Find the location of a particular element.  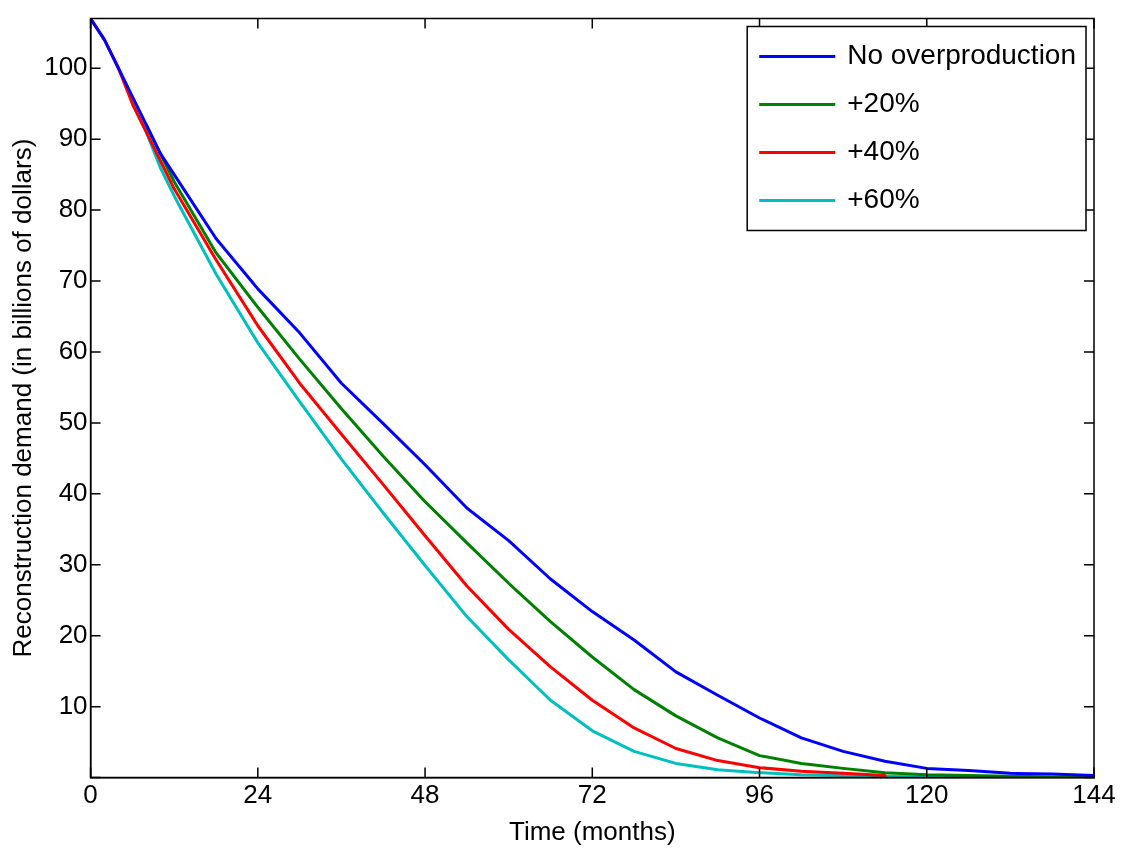

legend-label: +20% is located at coordinates (883, 103).